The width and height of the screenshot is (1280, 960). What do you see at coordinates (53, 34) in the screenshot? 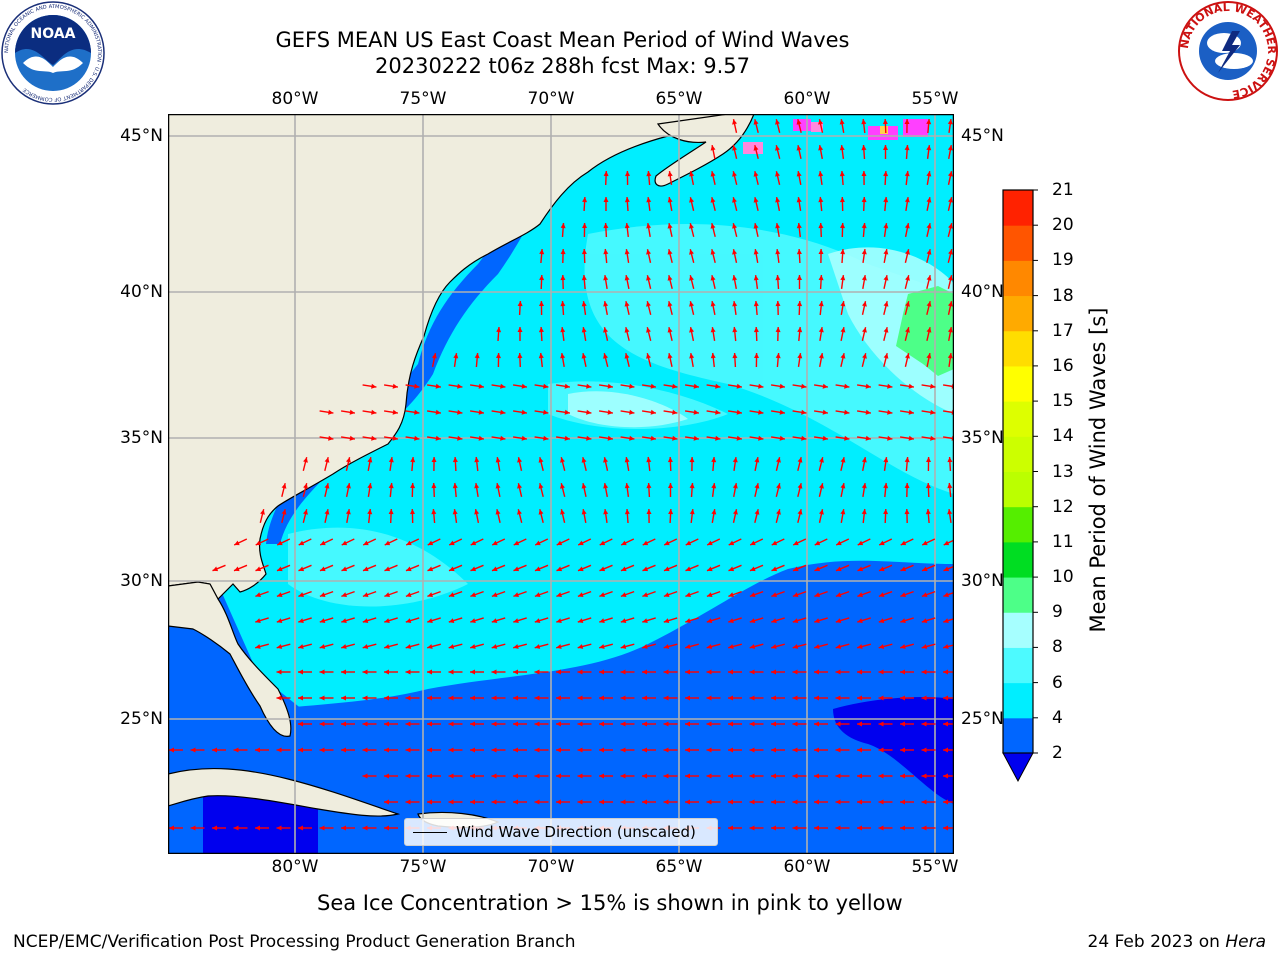
I see `noaa-logo-text: NOAA` at bounding box center [53, 34].